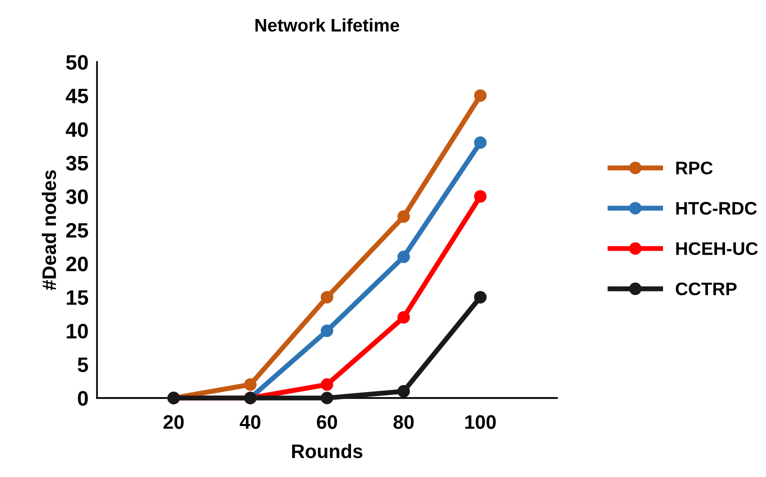  I want to click on legend-label: CCTRP, so click(706, 289).